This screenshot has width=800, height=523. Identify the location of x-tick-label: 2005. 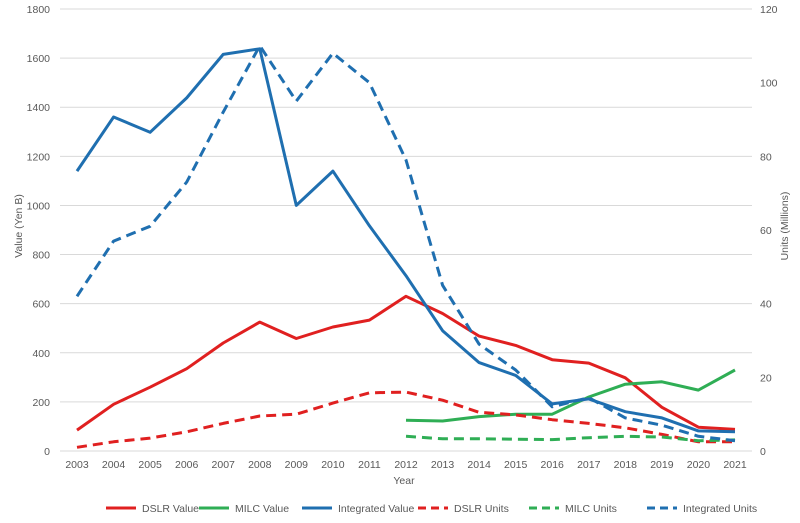
(150, 465).